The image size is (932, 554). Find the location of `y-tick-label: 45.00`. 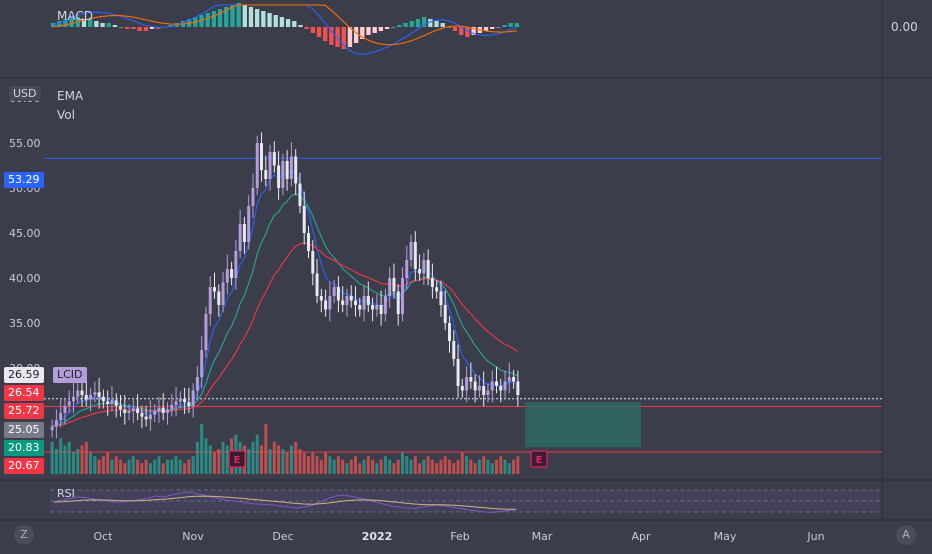

y-tick-label: 45.00 is located at coordinates (25, 233).